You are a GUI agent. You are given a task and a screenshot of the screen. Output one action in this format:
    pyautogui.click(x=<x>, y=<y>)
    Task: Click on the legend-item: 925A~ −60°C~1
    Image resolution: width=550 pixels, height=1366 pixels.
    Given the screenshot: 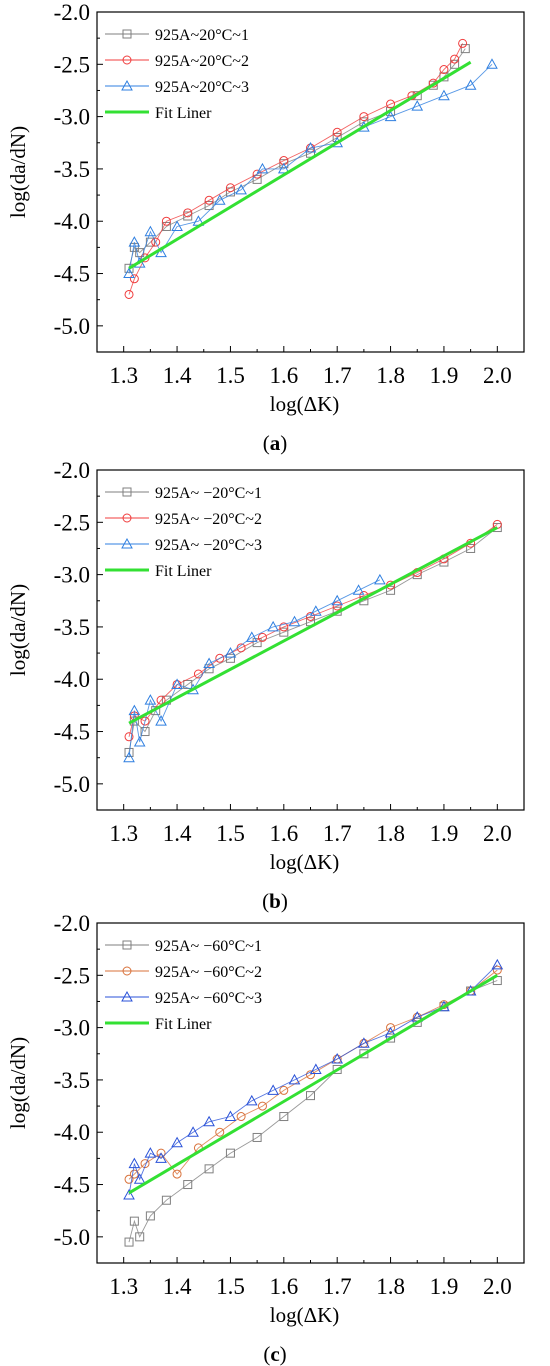 What is the action you would take?
    pyautogui.click(x=183, y=946)
    